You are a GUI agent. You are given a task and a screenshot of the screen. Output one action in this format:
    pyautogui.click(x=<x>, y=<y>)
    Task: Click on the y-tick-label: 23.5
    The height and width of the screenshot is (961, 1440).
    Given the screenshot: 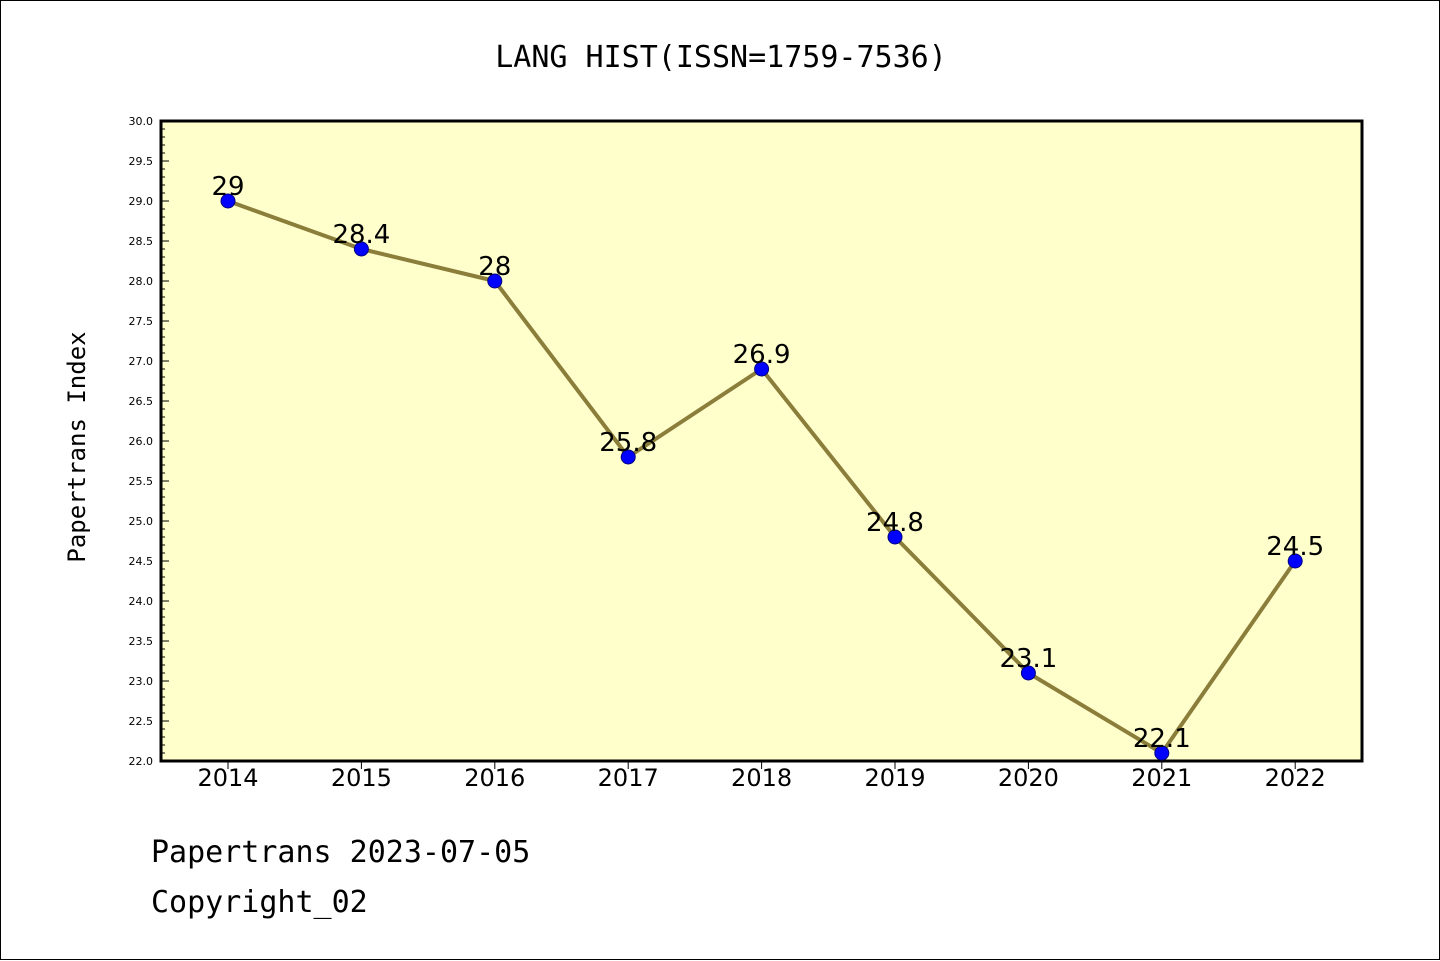 What is the action you would take?
    pyautogui.click(x=141, y=641)
    